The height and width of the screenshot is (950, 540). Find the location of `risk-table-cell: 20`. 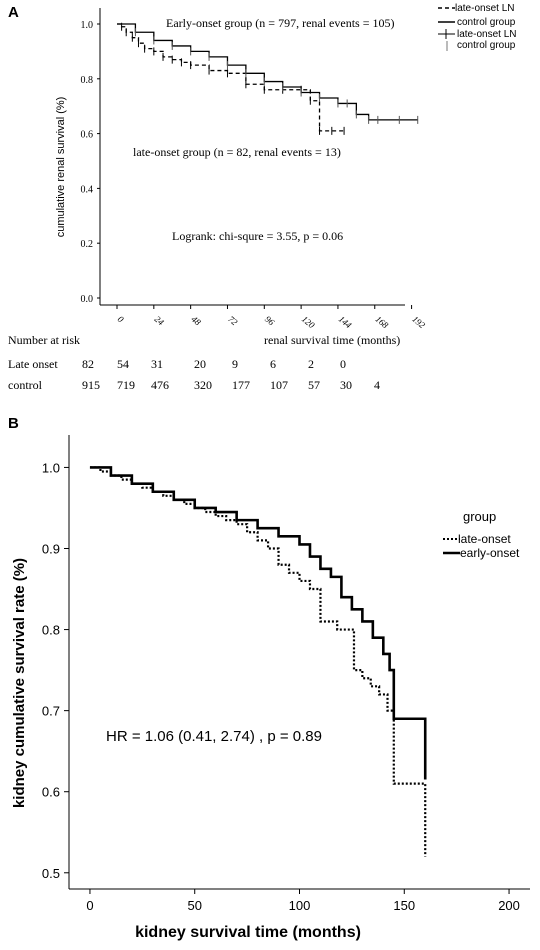

risk-table-cell: 20 is located at coordinates (200, 364).